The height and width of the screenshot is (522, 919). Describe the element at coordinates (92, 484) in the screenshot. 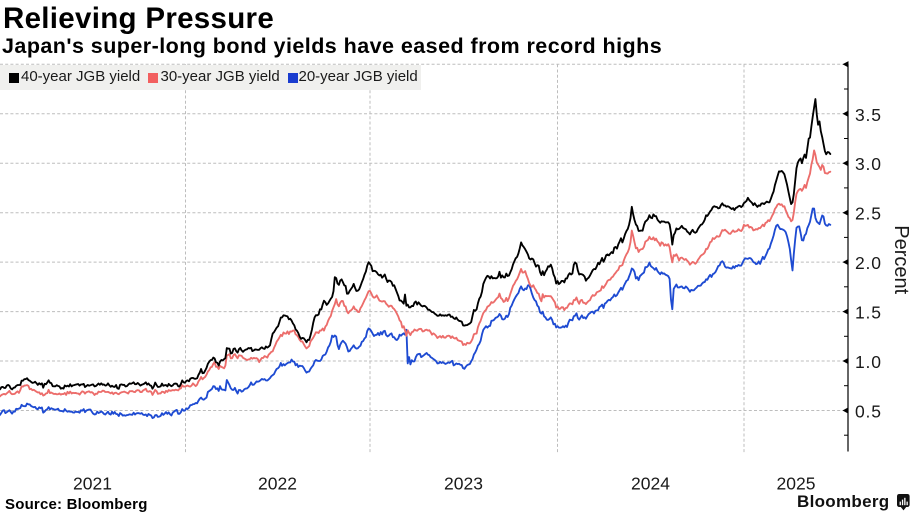

I see `svg-text: 2021` at that location.